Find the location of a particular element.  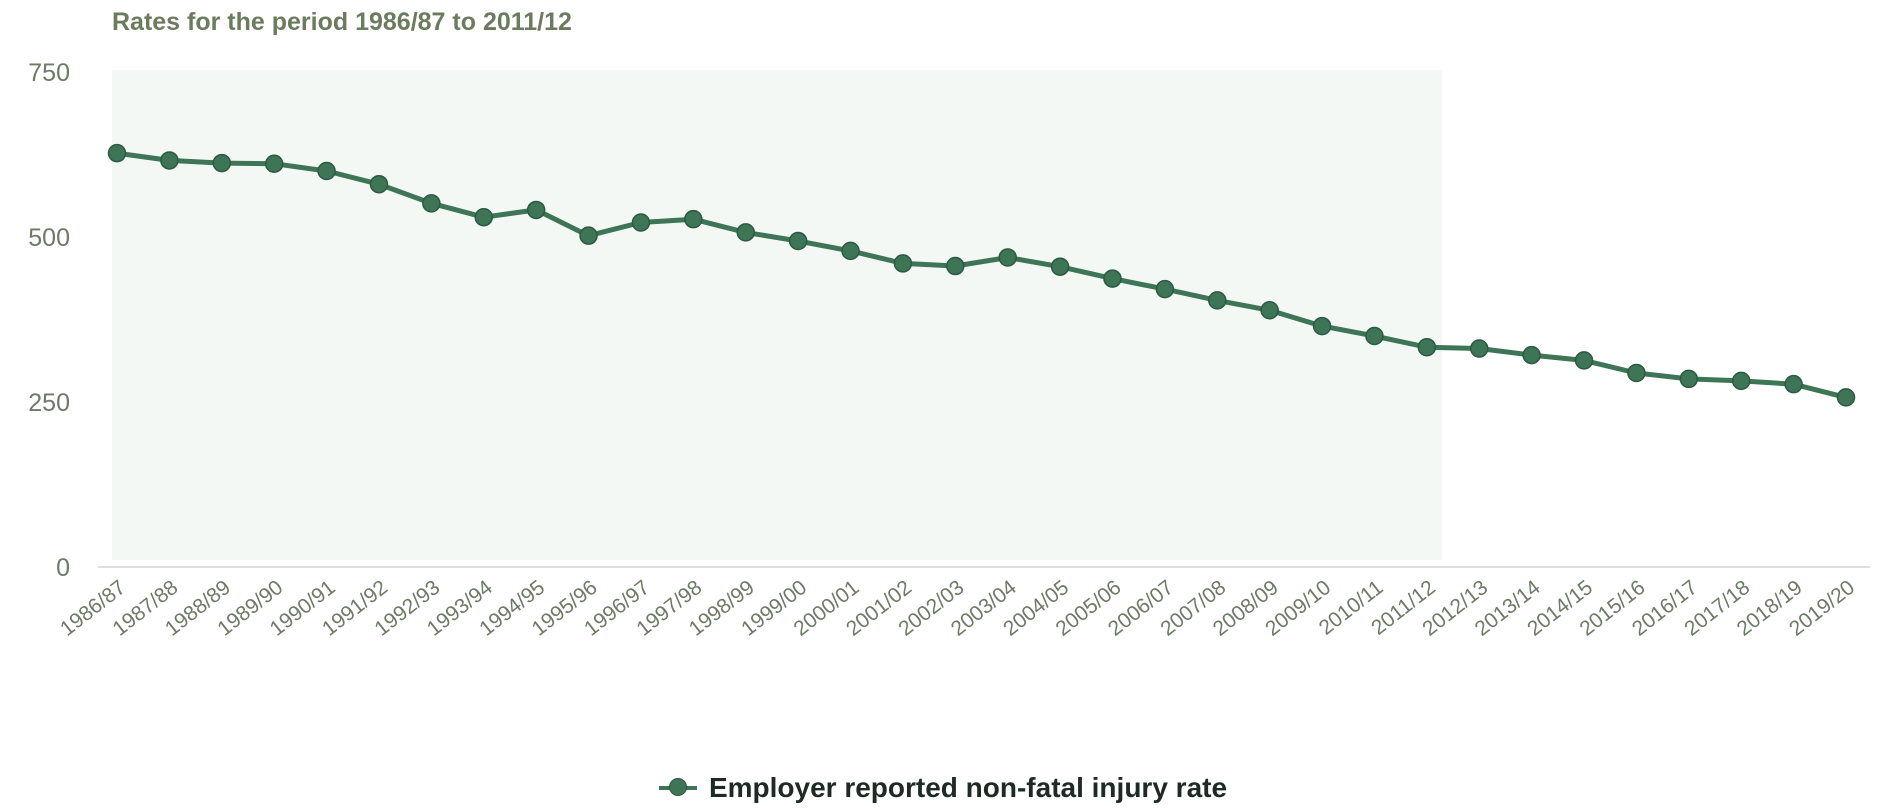

legend: Employer reported non-fatal injury rate is located at coordinates (943, 788).